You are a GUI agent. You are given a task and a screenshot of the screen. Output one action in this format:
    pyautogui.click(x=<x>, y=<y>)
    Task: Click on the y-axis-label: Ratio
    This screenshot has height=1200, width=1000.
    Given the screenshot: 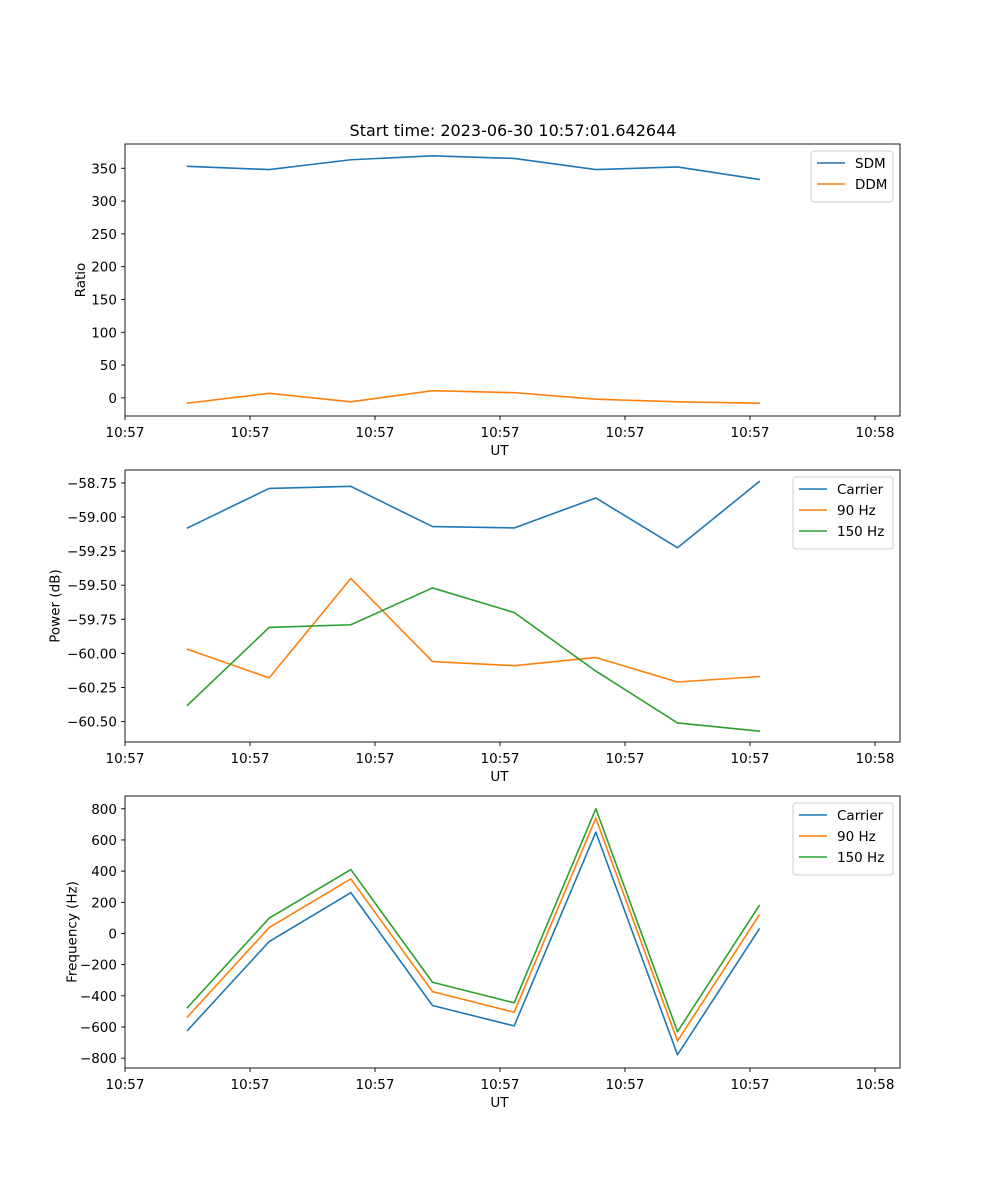 What is the action you would take?
    pyautogui.click(x=81, y=280)
    